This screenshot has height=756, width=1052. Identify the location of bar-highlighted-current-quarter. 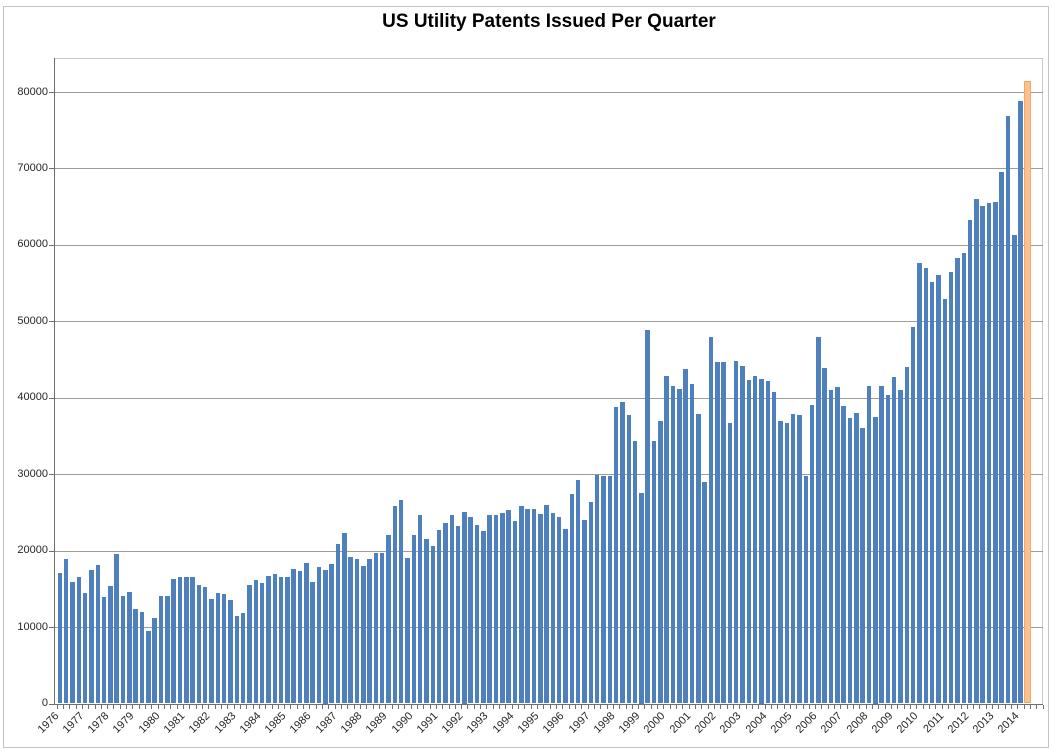
(1027, 392).